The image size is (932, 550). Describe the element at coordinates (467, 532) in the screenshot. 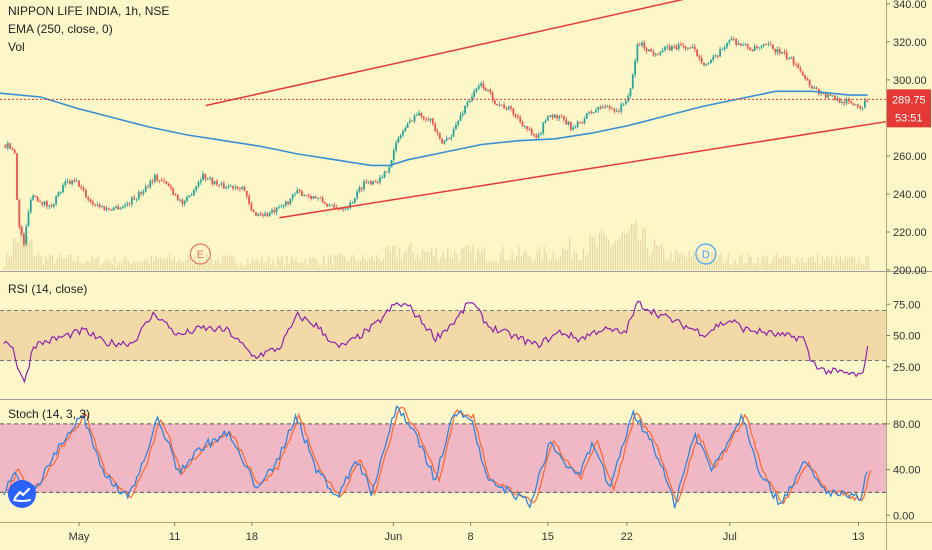

I see `time-scale: May 11 18 Jun 8 15 22 Jul 13` at that location.